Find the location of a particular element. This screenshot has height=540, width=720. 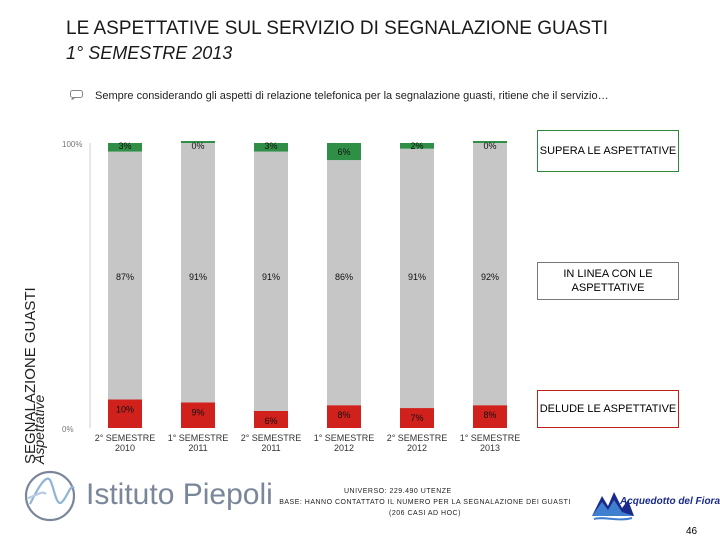

data-label: 87% is located at coordinates (125, 277).